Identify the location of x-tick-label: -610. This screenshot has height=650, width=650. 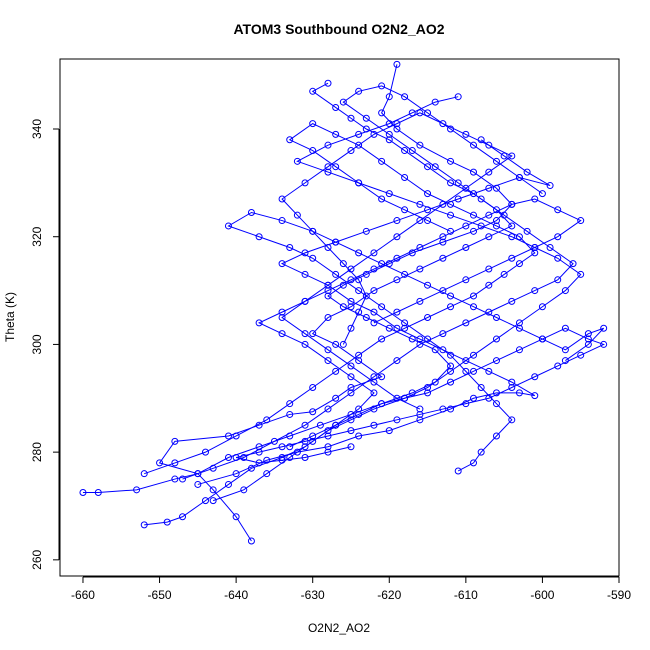
(466, 595).